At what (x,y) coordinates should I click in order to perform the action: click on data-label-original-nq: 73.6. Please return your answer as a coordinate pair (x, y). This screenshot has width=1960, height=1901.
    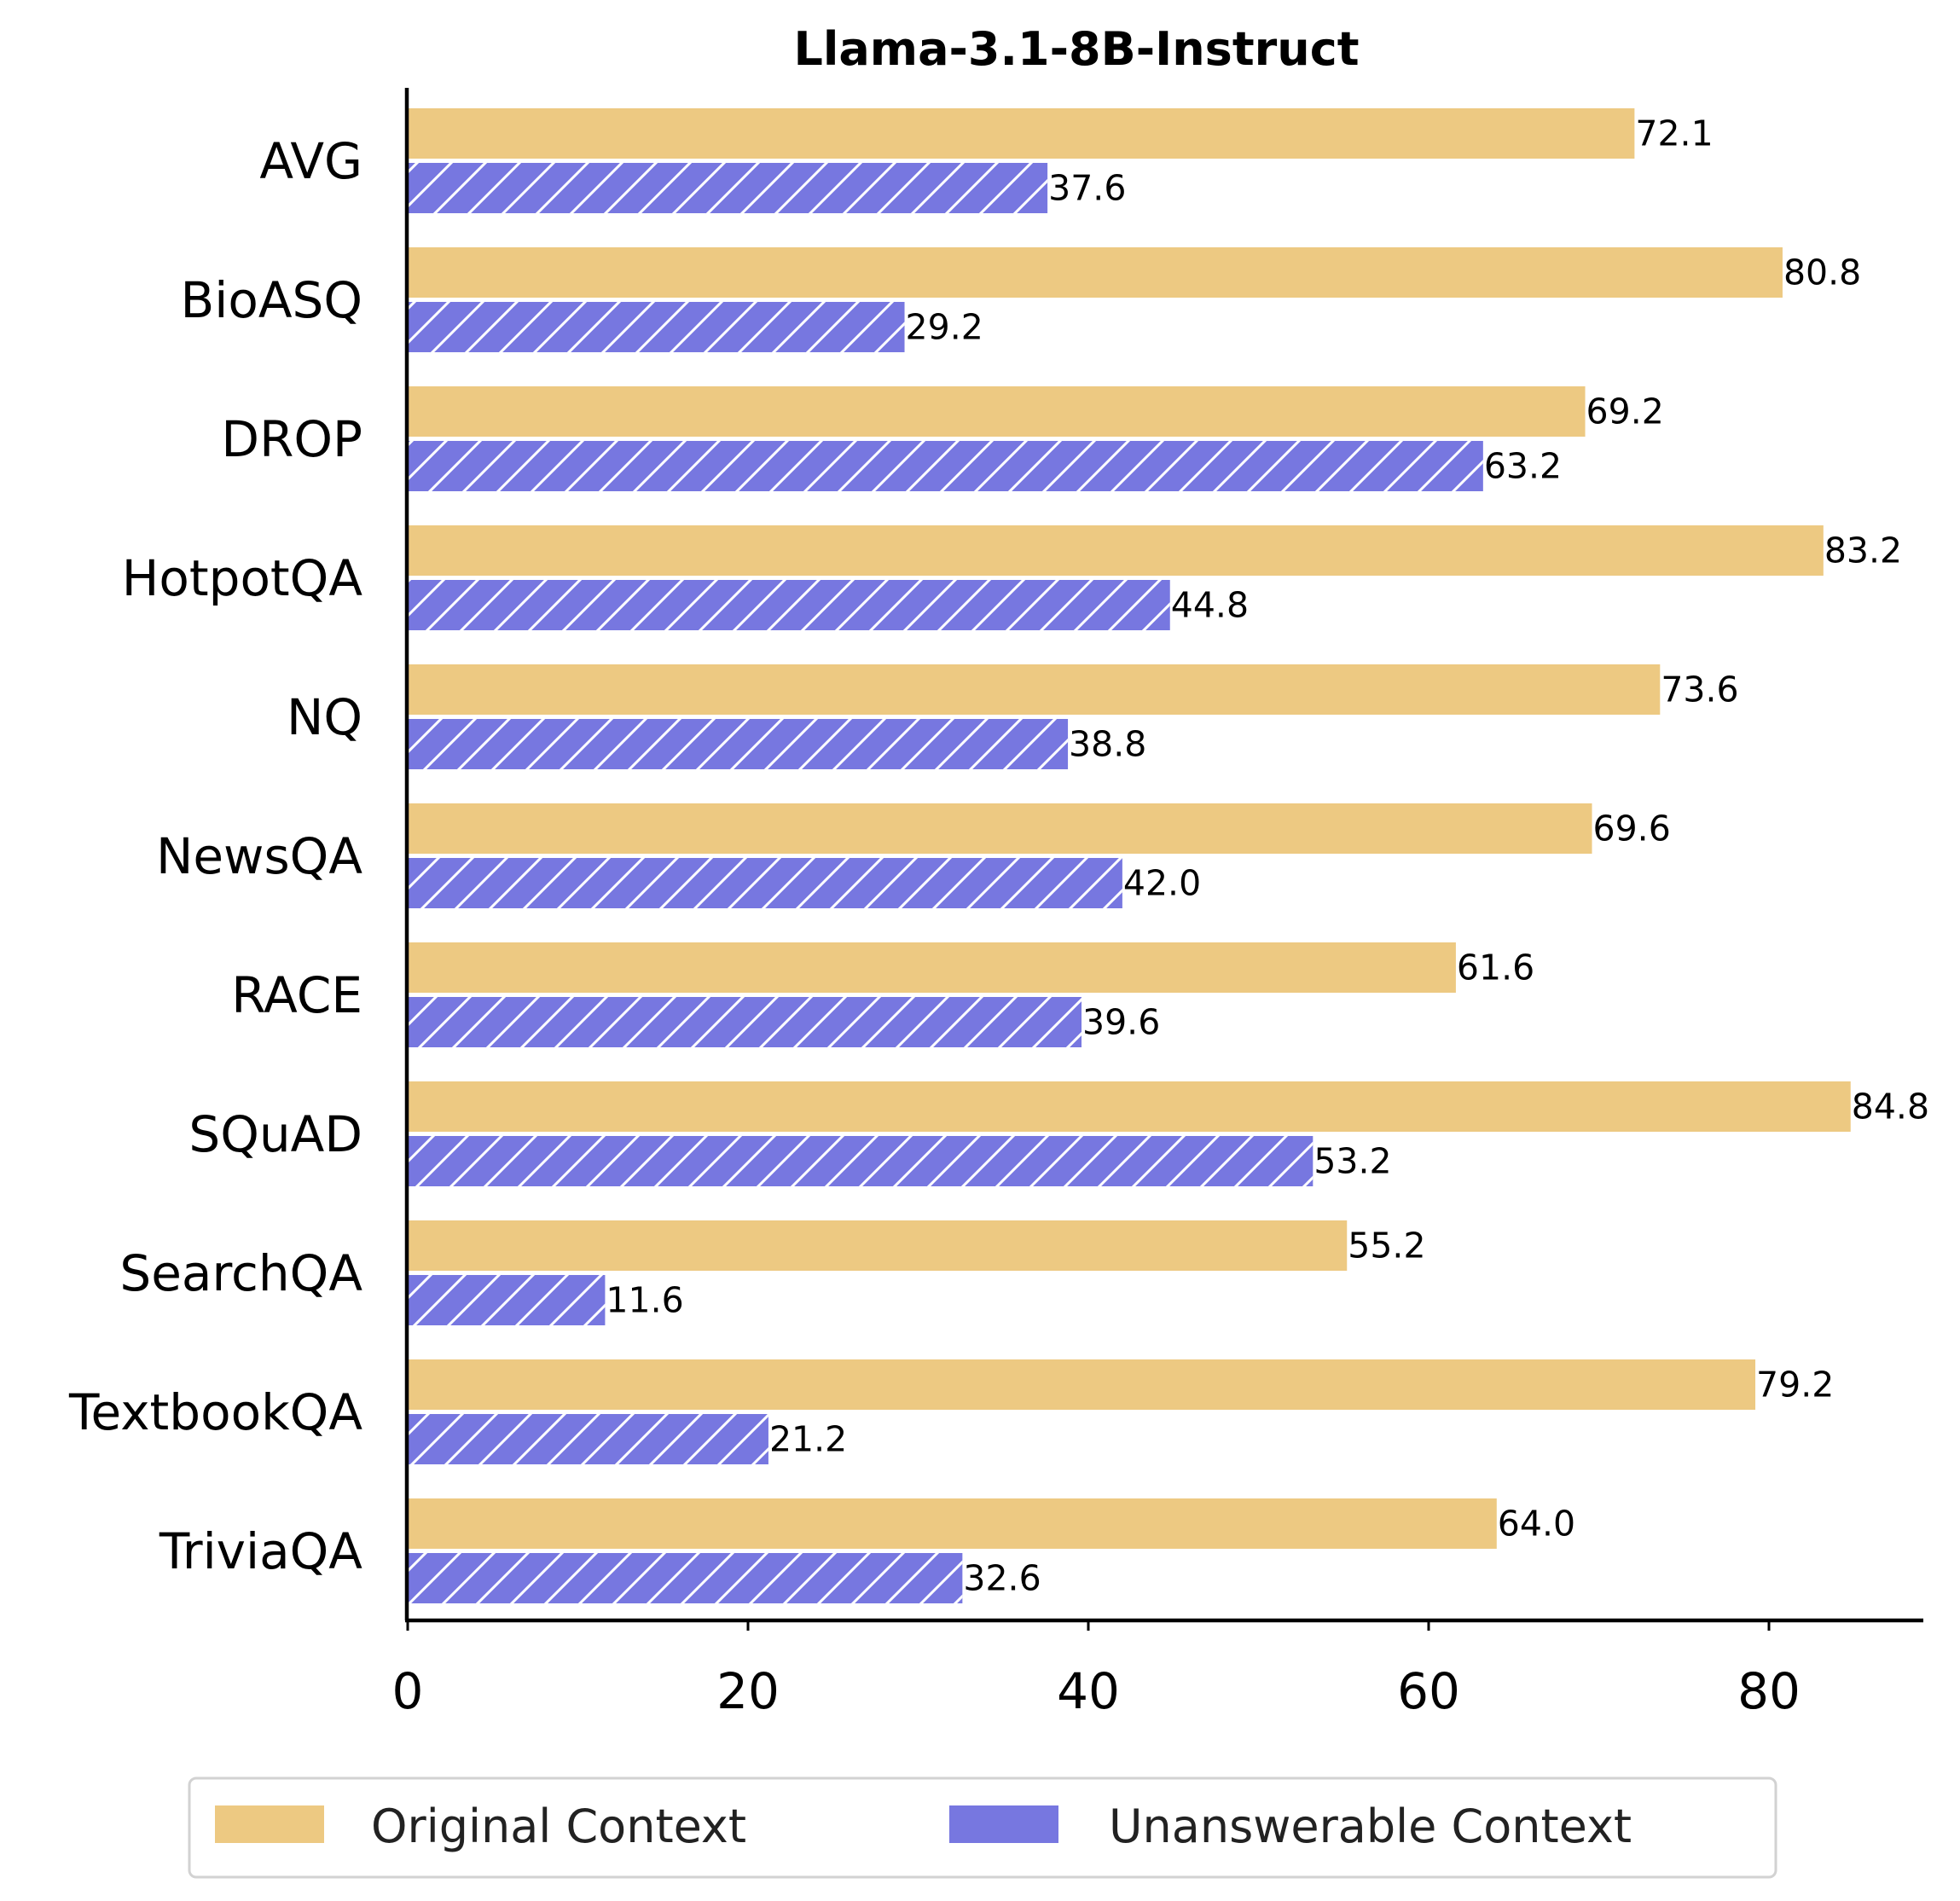
    Looking at the image, I should click on (1699, 689).